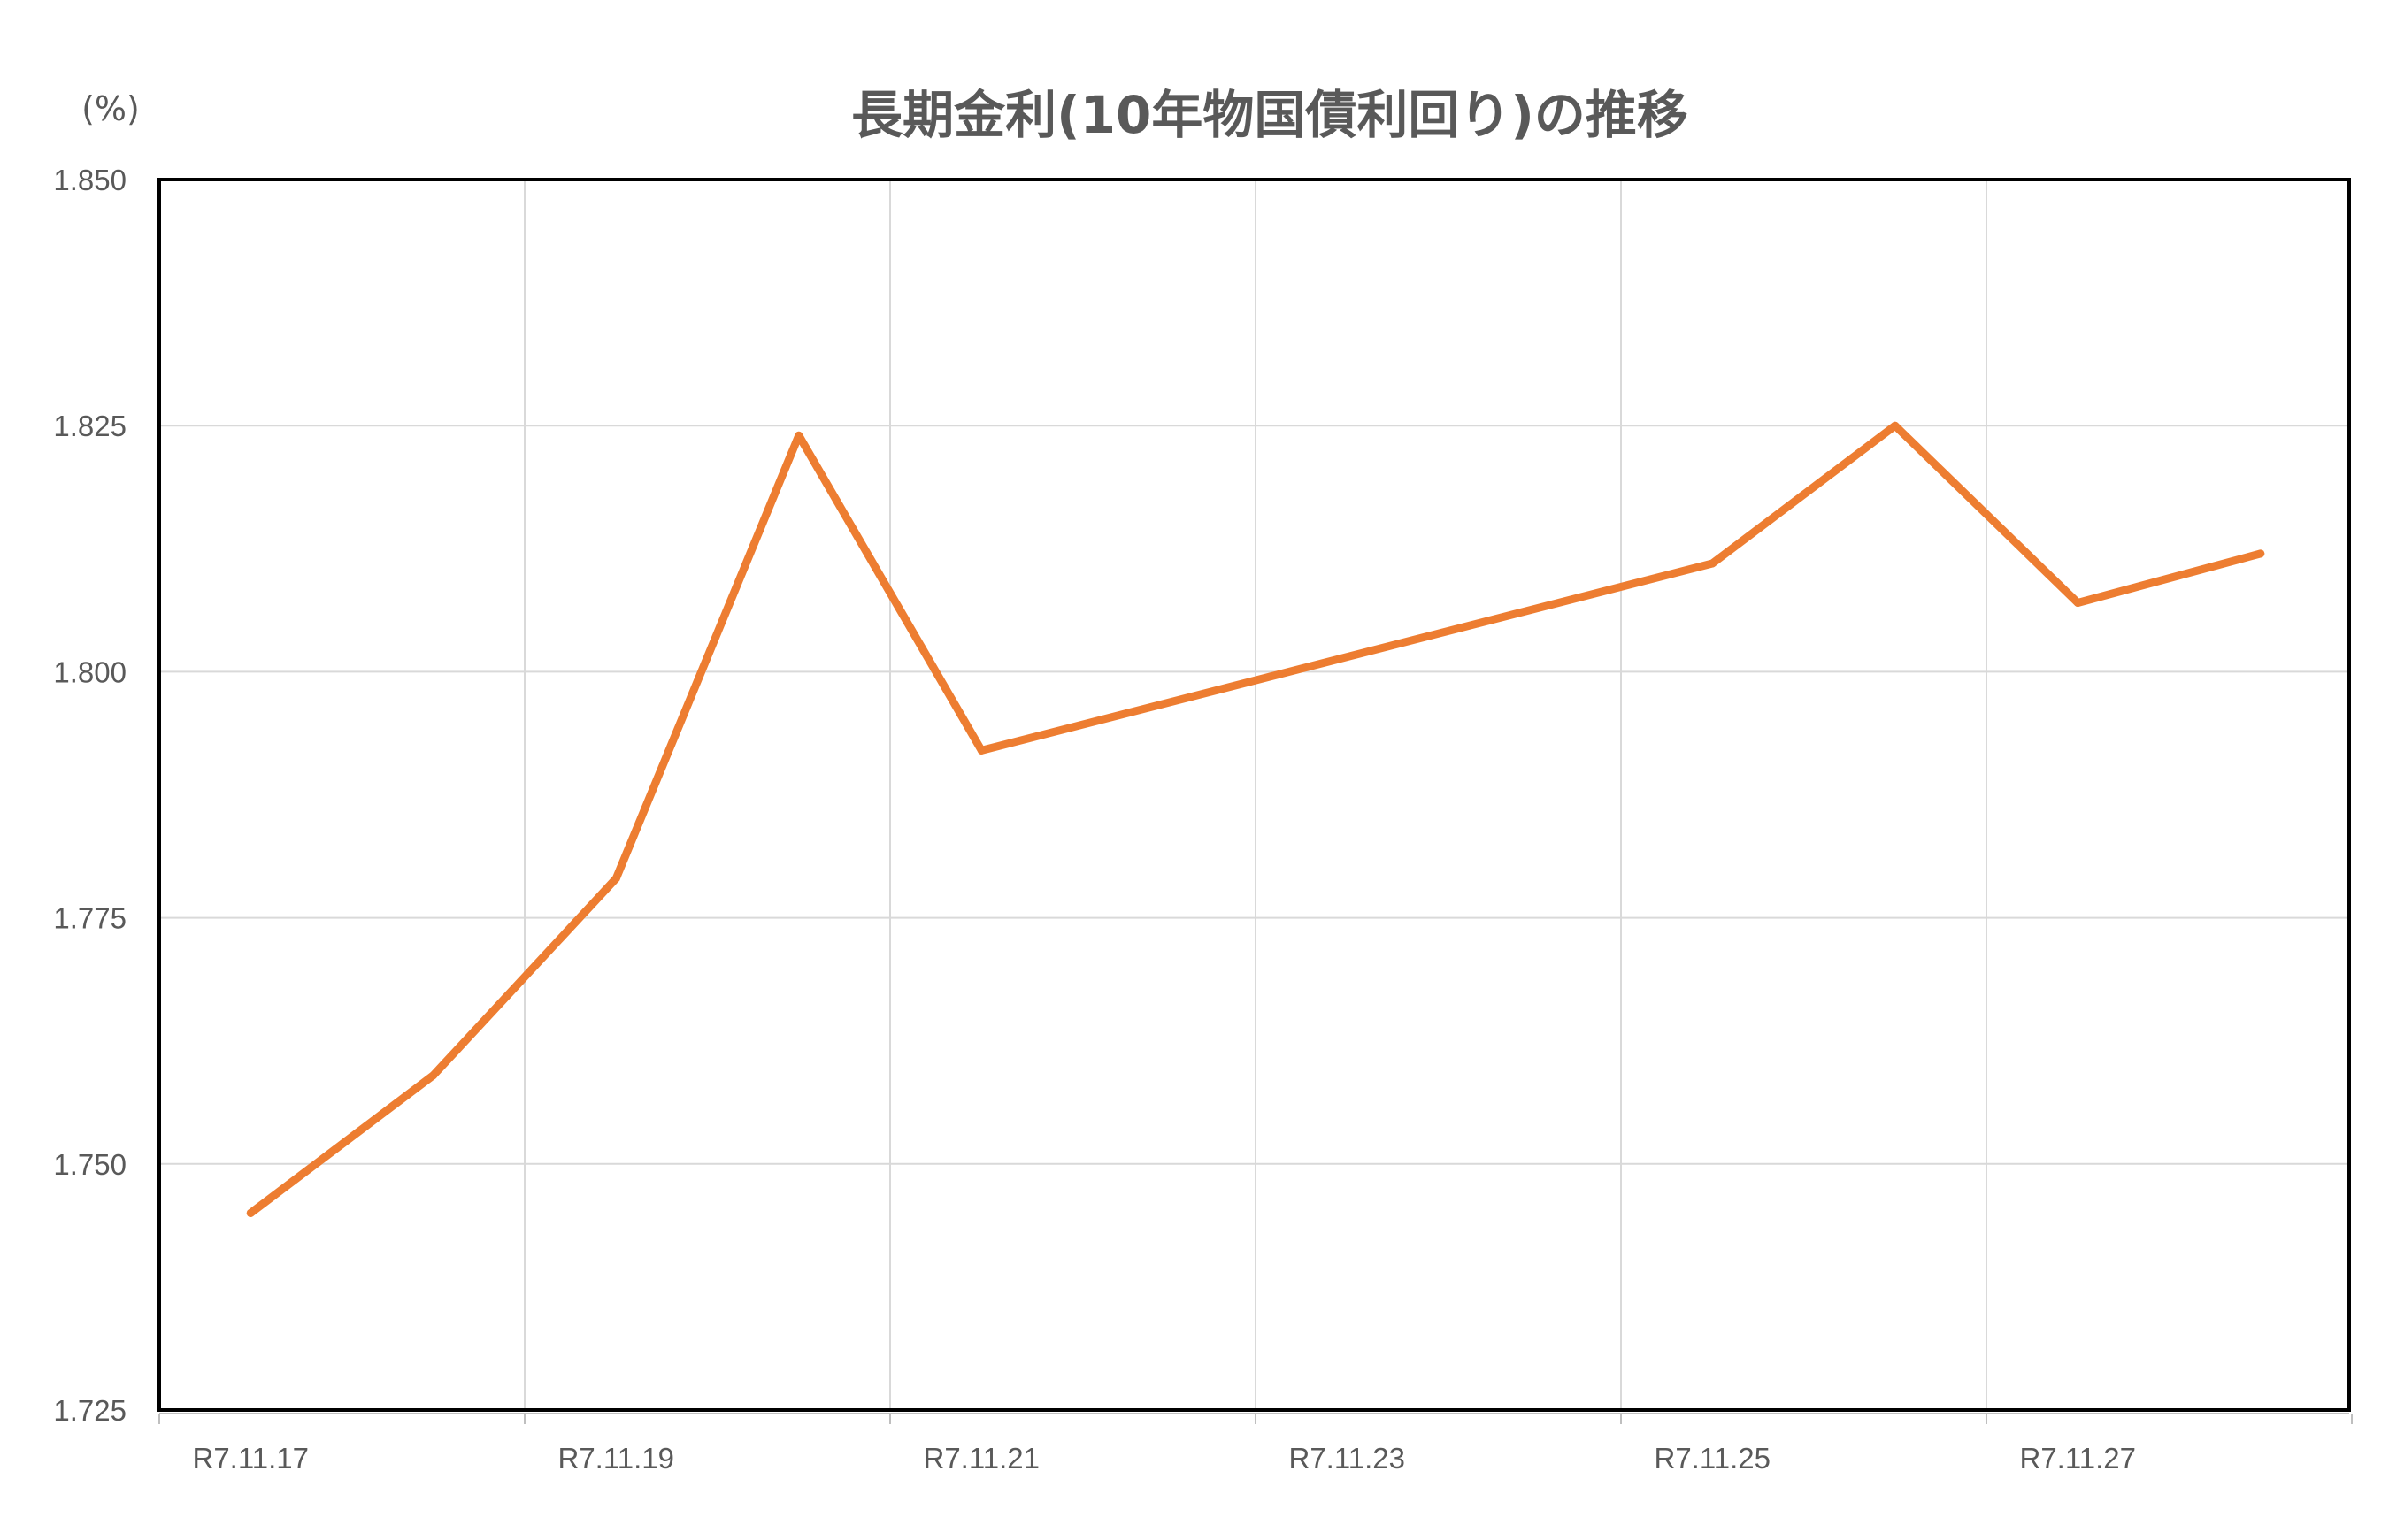 The height and width of the screenshot is (1540, 2389). I want to click on x-tick-label: R7.11.27, so click(2078, 1458).